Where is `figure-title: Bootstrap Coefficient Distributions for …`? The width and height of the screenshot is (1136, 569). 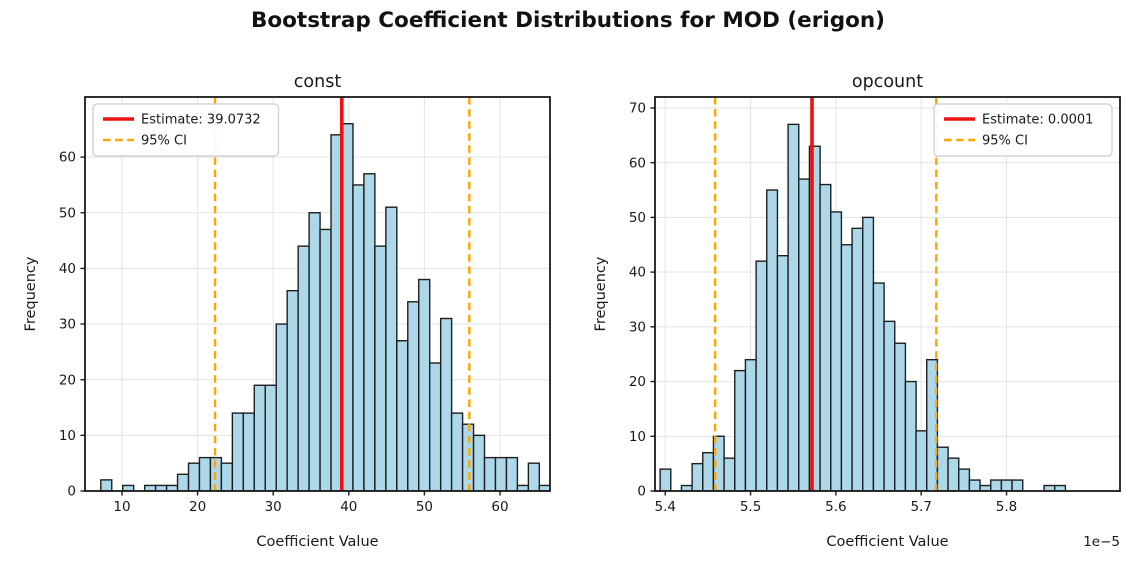 figure-title: Bootstrap Coefficient Distributions for … is located at coordinates (568, 20).